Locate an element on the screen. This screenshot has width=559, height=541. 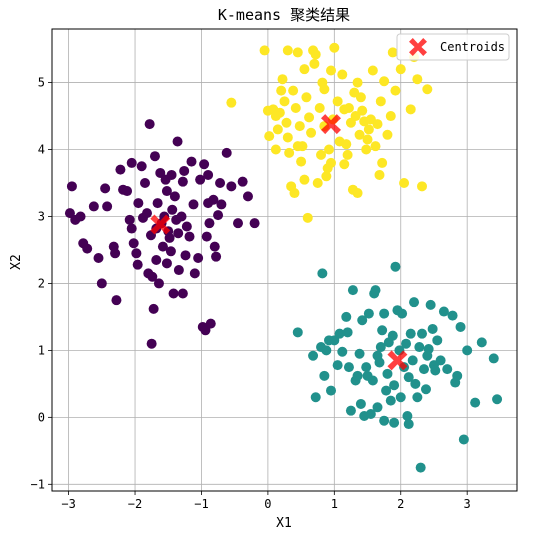
x-axis-label: X1 is located at coordinates (284, 523).